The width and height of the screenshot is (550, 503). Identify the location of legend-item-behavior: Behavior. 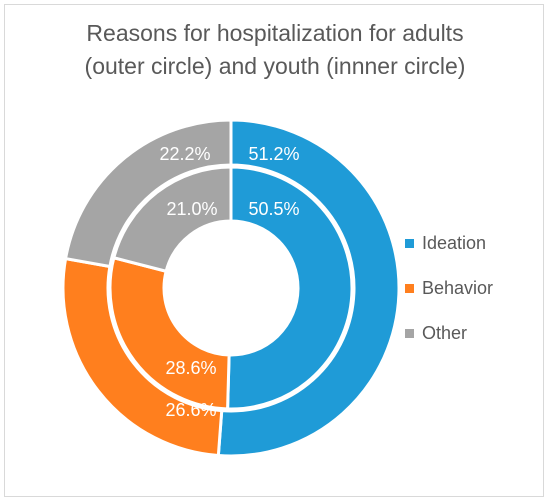
(449, 288).